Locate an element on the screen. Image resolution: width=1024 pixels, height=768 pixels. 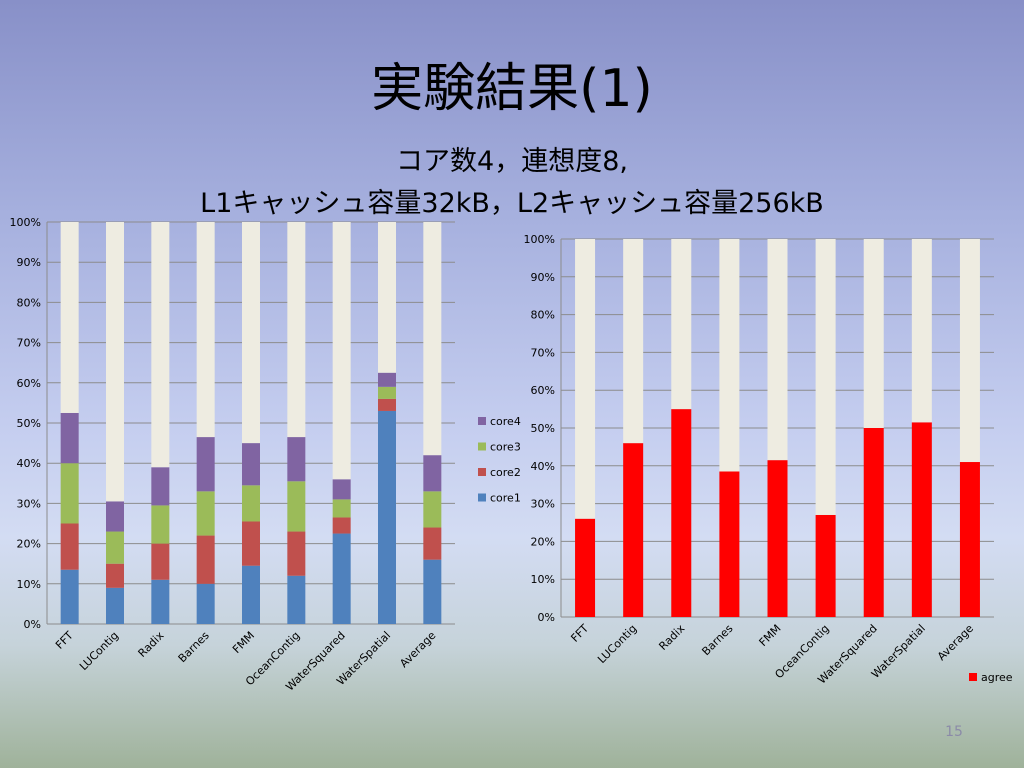
bar-core2-lucontig is located at coordinates (115, 575).